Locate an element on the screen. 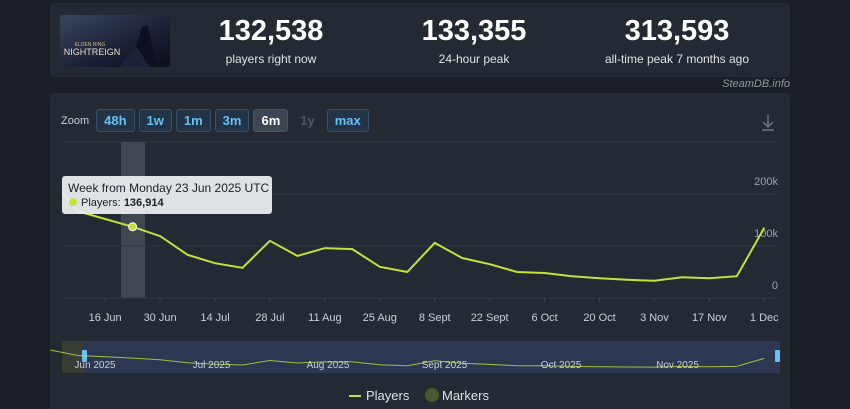 The image size is (850, 409). stat: 132,538 players right now is located at coordinates (271, 40).